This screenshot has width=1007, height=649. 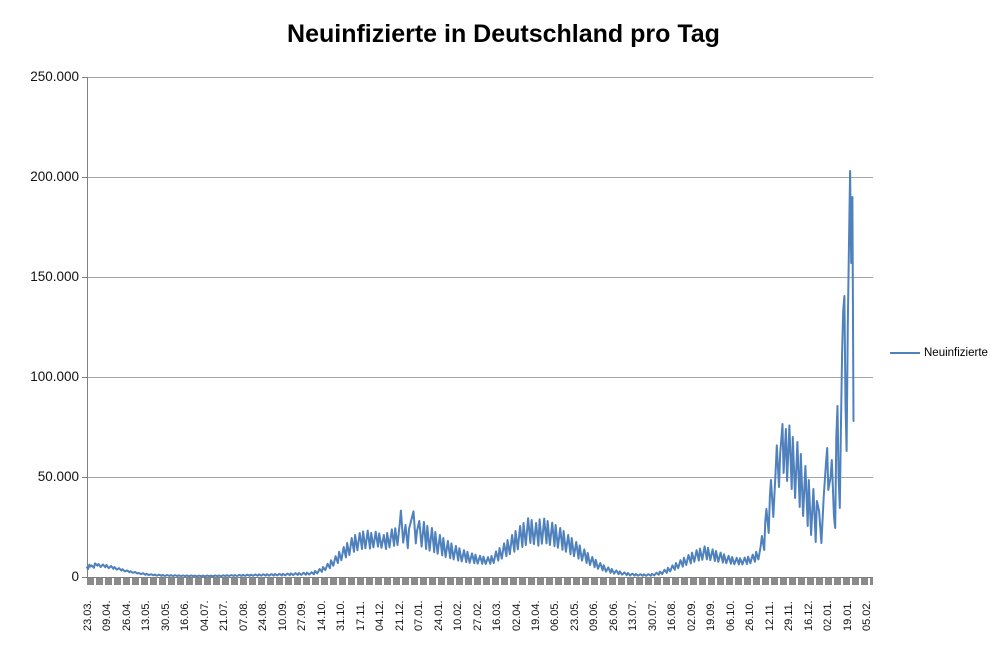 I want to click on x-tick-label: 16.08., so click(x=672, y=615).